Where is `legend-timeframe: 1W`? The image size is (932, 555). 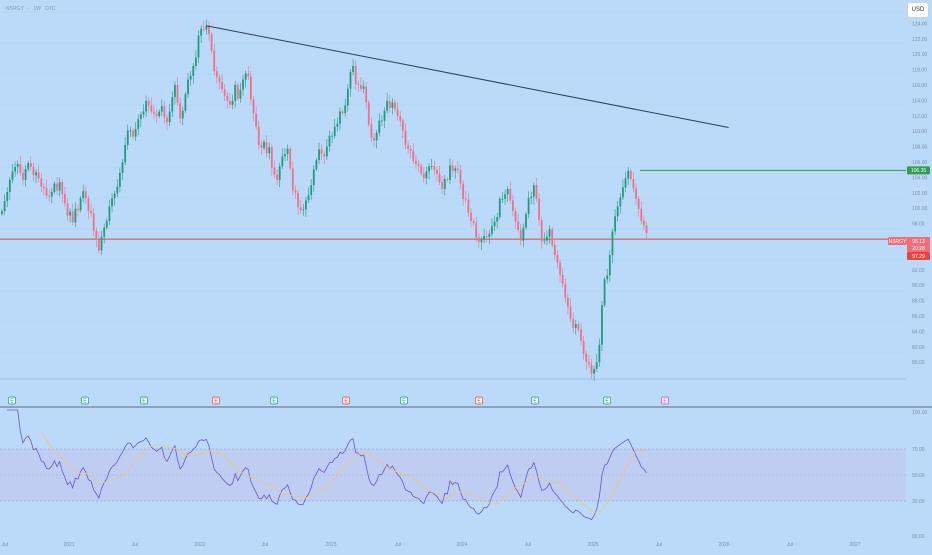 legend-timeframe: 1W is located at coordinates (37, 9).